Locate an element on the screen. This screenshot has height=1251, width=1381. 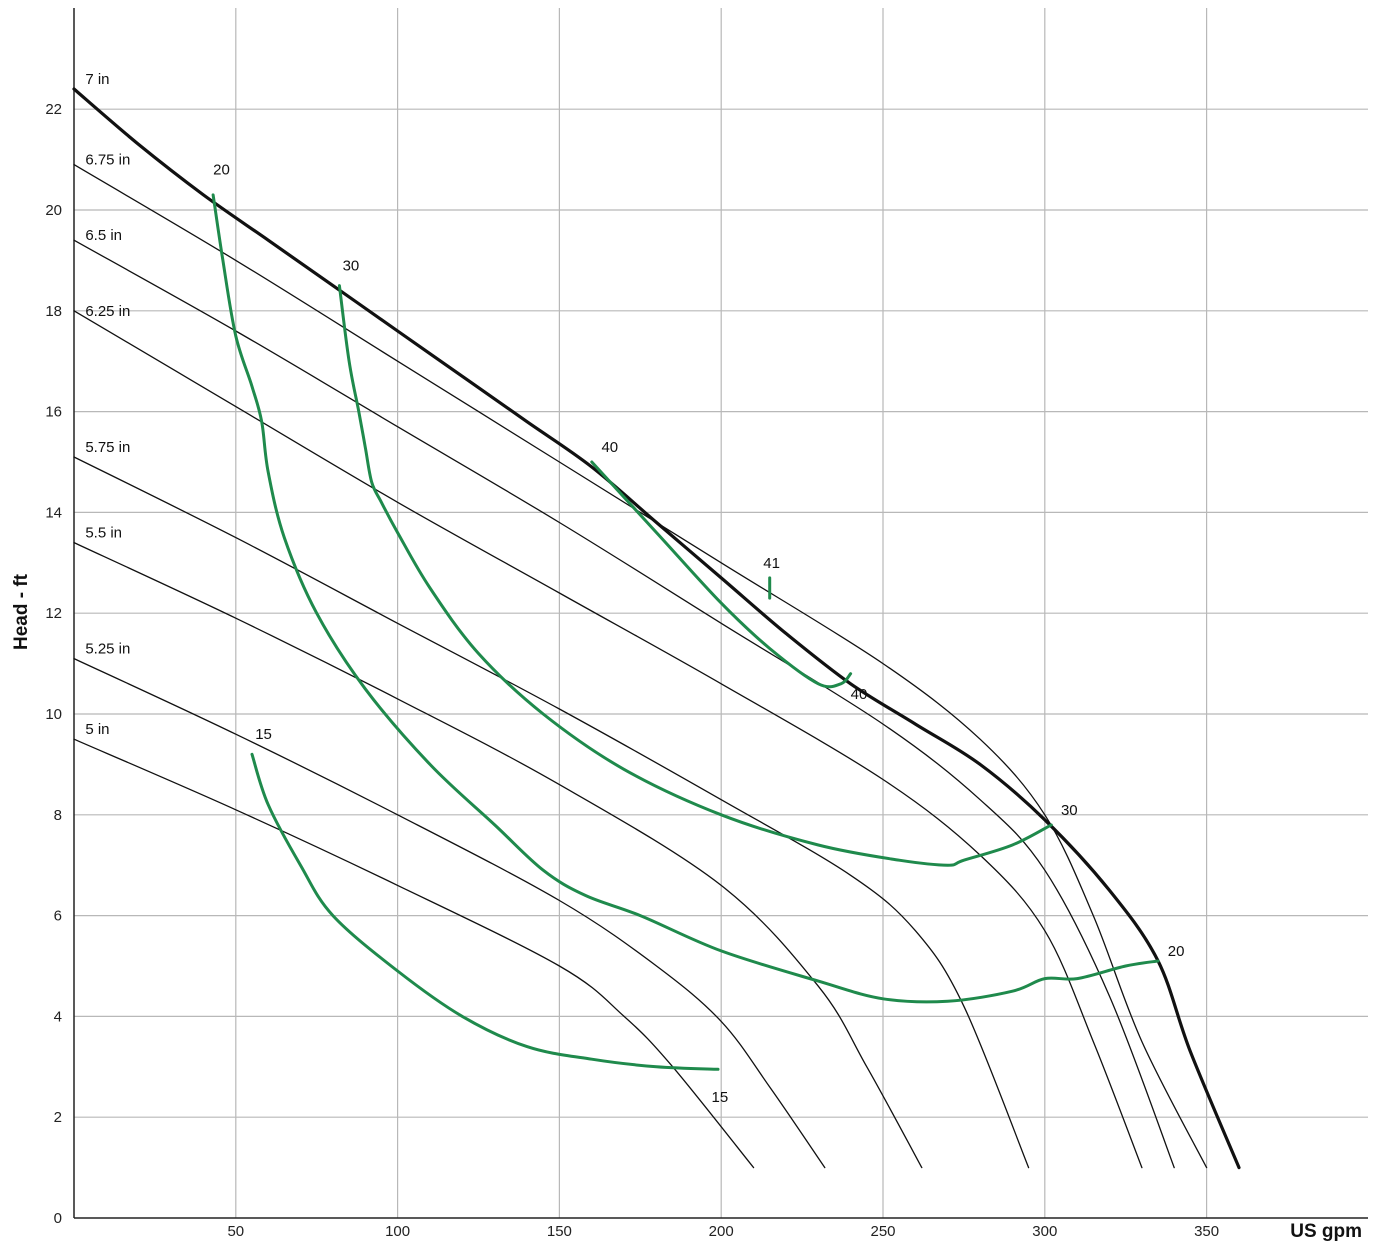
curve-label: 5.25 in is located at coordinates (107, 649).